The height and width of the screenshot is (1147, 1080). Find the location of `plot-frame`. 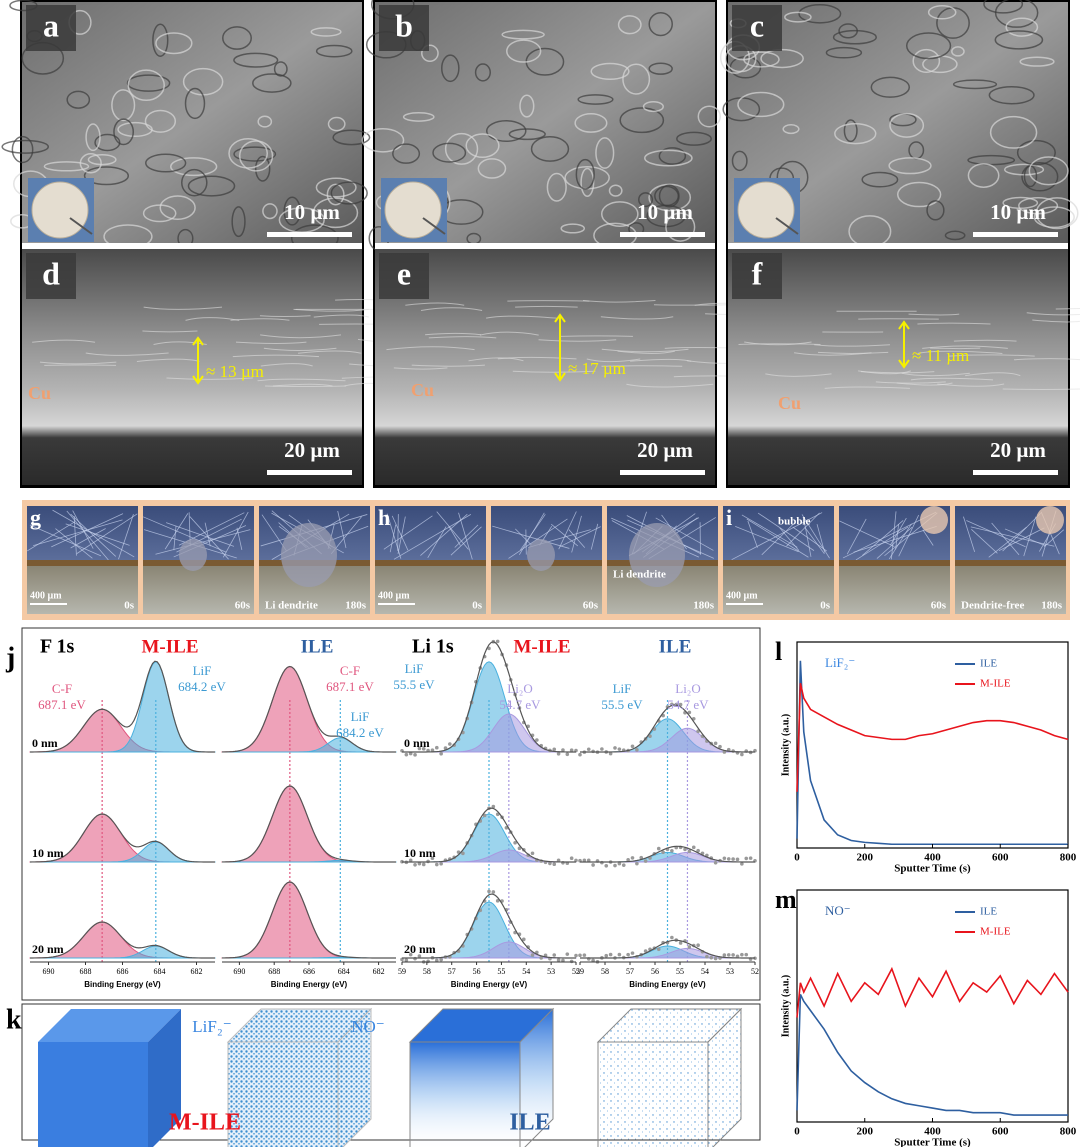

plot-frame is located at coordinates (932, 1006).